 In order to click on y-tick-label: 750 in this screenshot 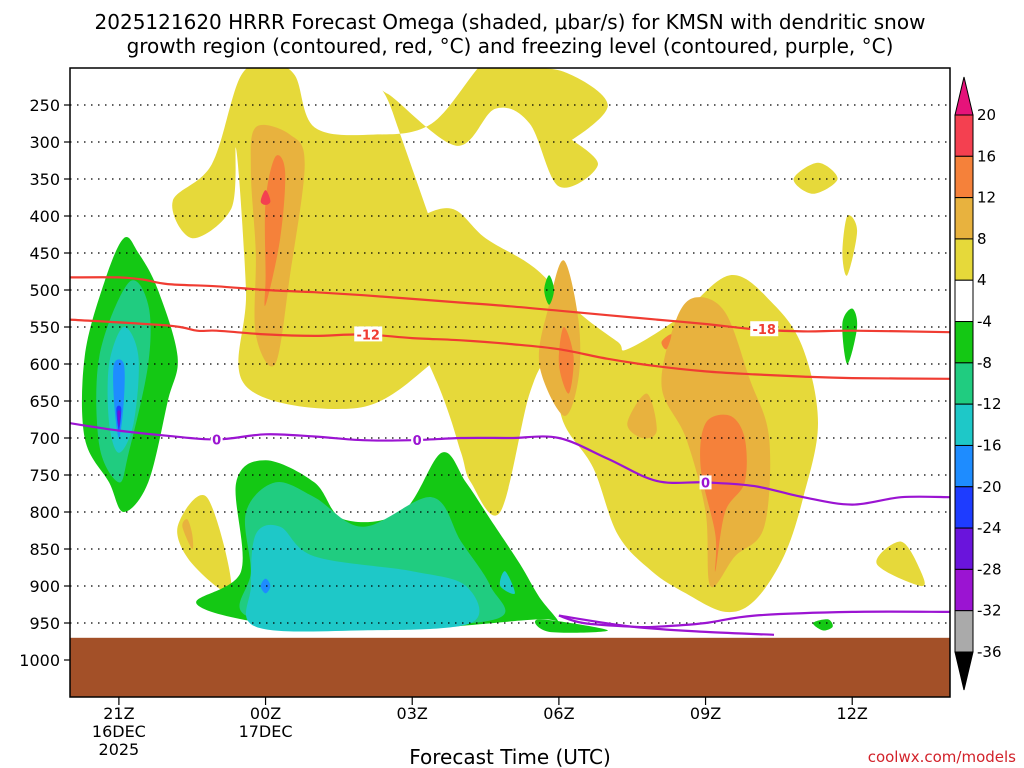, I will do `click(44, 475)`.